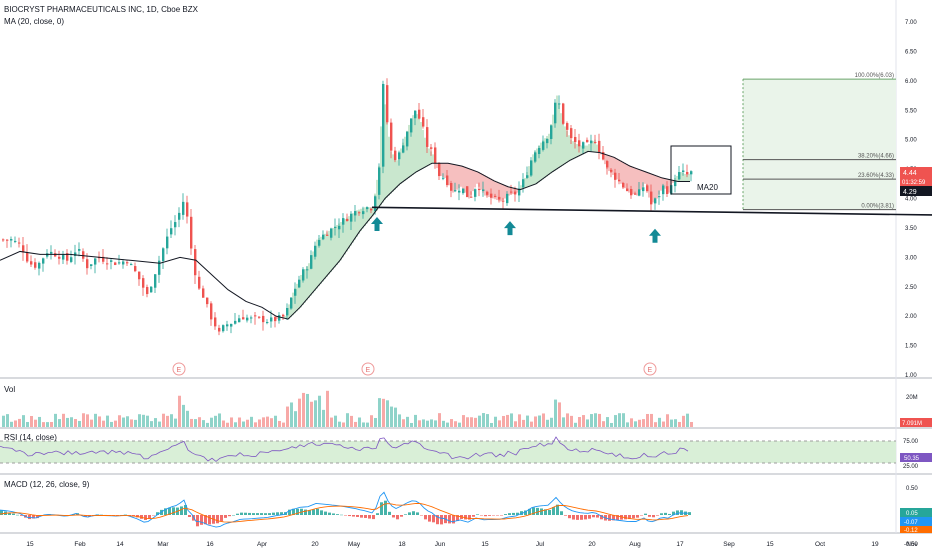  What do you see at coordinates (770, 544) in the screenshot?
I see `time-tick: 15` at bounding box center [770, 544].